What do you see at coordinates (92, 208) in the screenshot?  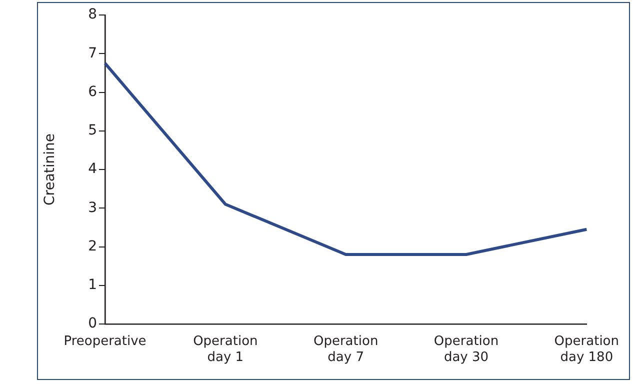 I see `y-tick-label: 3` at bounding box center [92, 208].